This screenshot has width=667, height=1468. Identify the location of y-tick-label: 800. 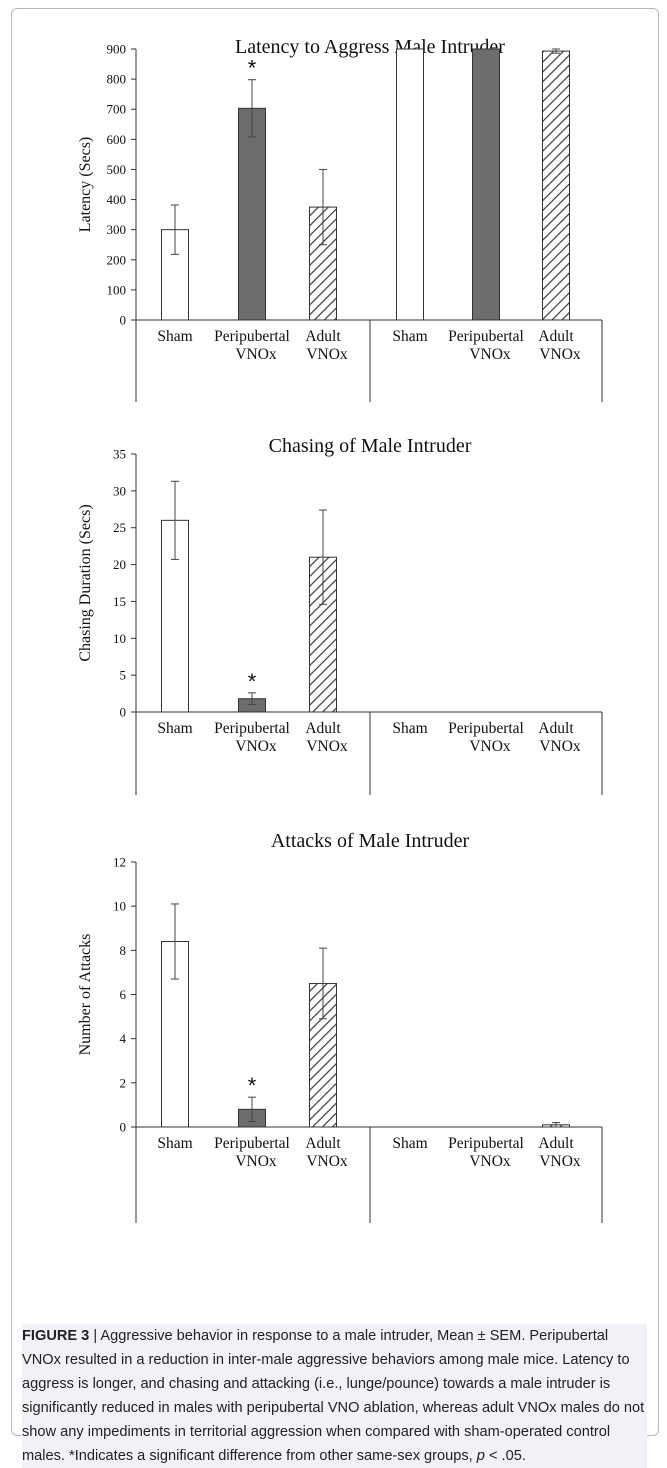
(117, 79).